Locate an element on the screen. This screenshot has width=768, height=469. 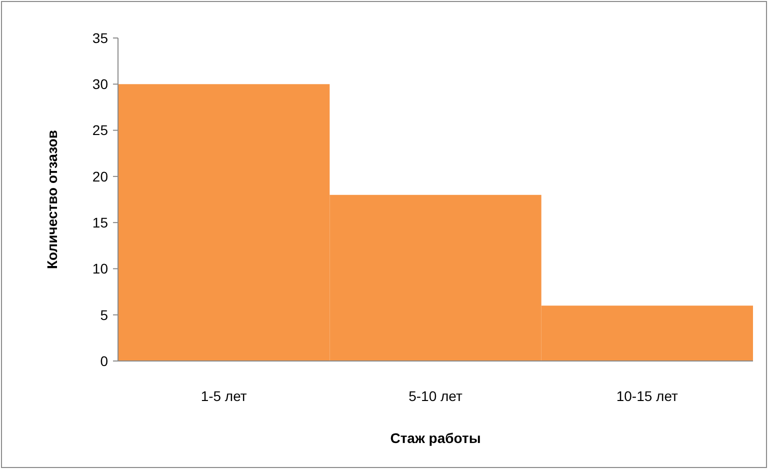
y-tick-label: 20 is located at coordinates (100, 176).